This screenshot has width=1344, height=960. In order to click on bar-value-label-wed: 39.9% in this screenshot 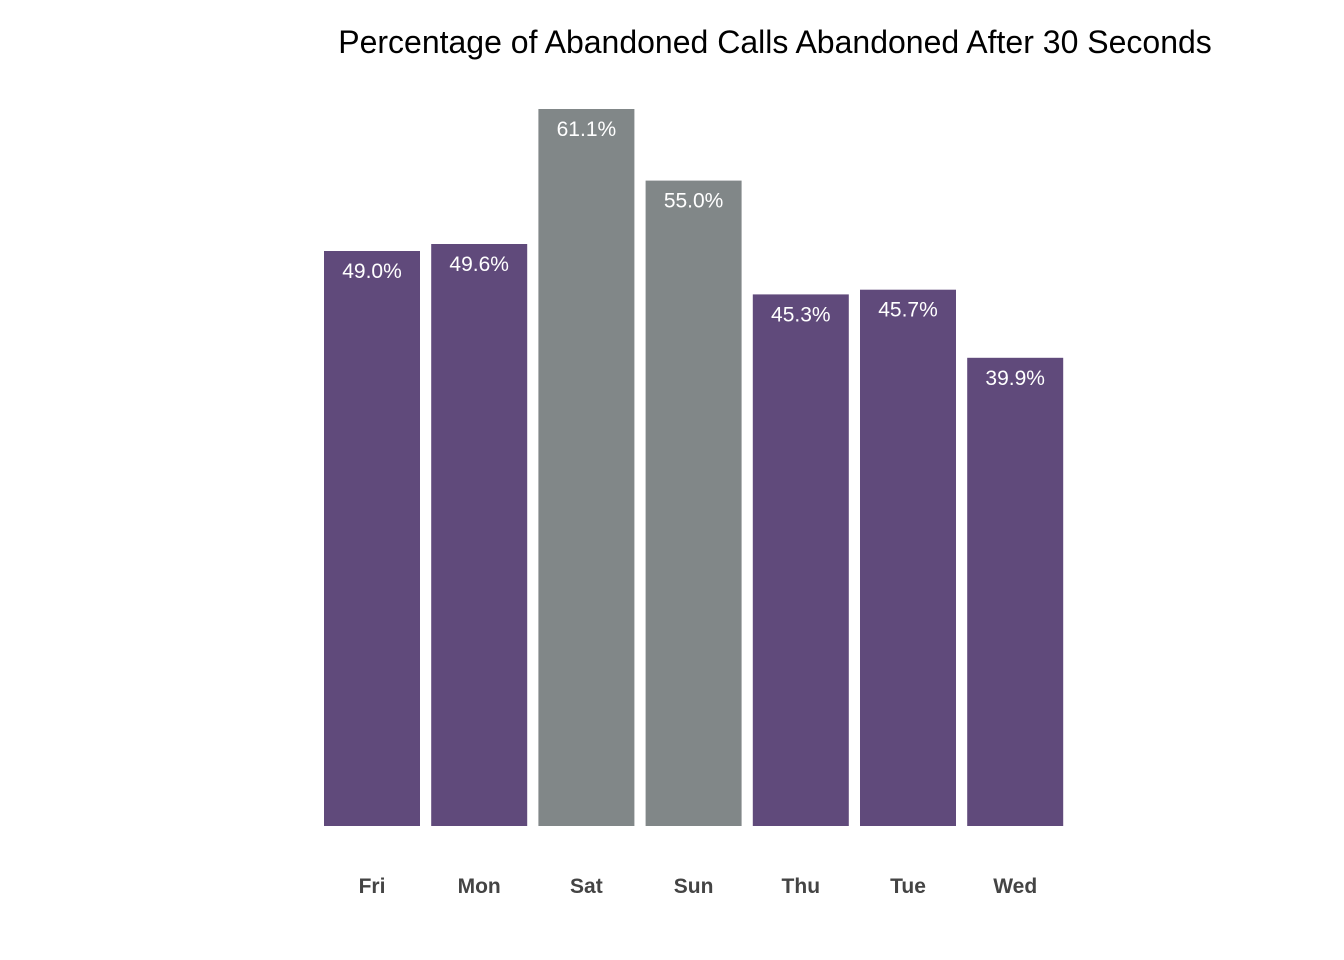, I will do `click(1015, 378)`.